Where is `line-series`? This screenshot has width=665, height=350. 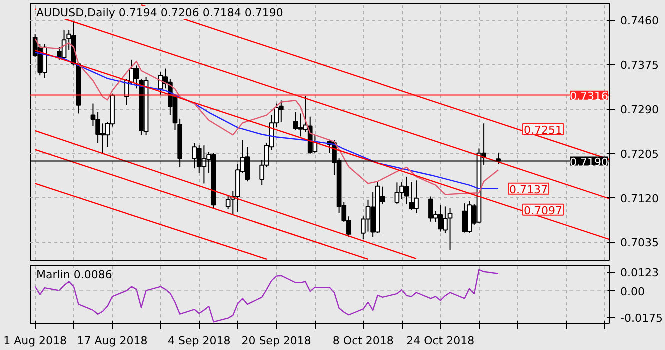 line-series is located at coordinates (267, 296).